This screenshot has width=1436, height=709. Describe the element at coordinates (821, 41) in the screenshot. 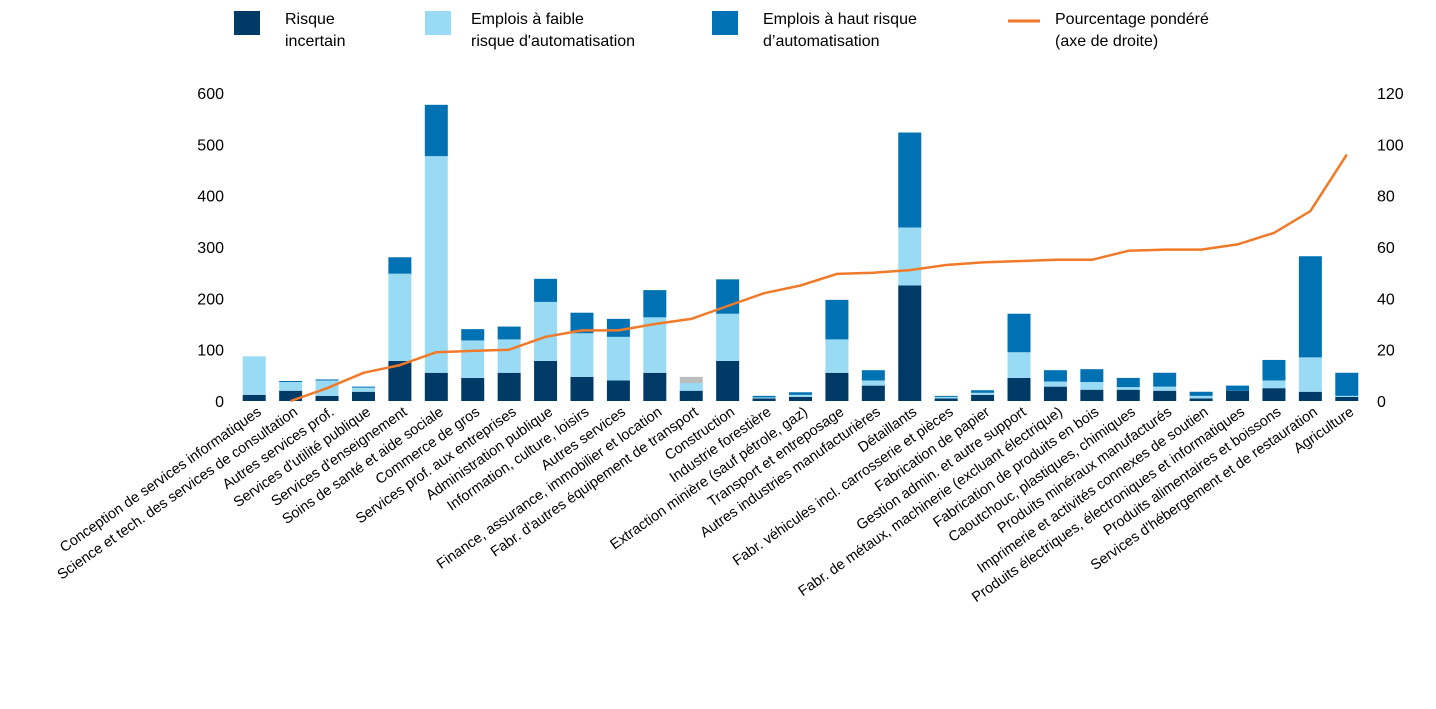

I see `legend-label: d’automatisation` at that location.